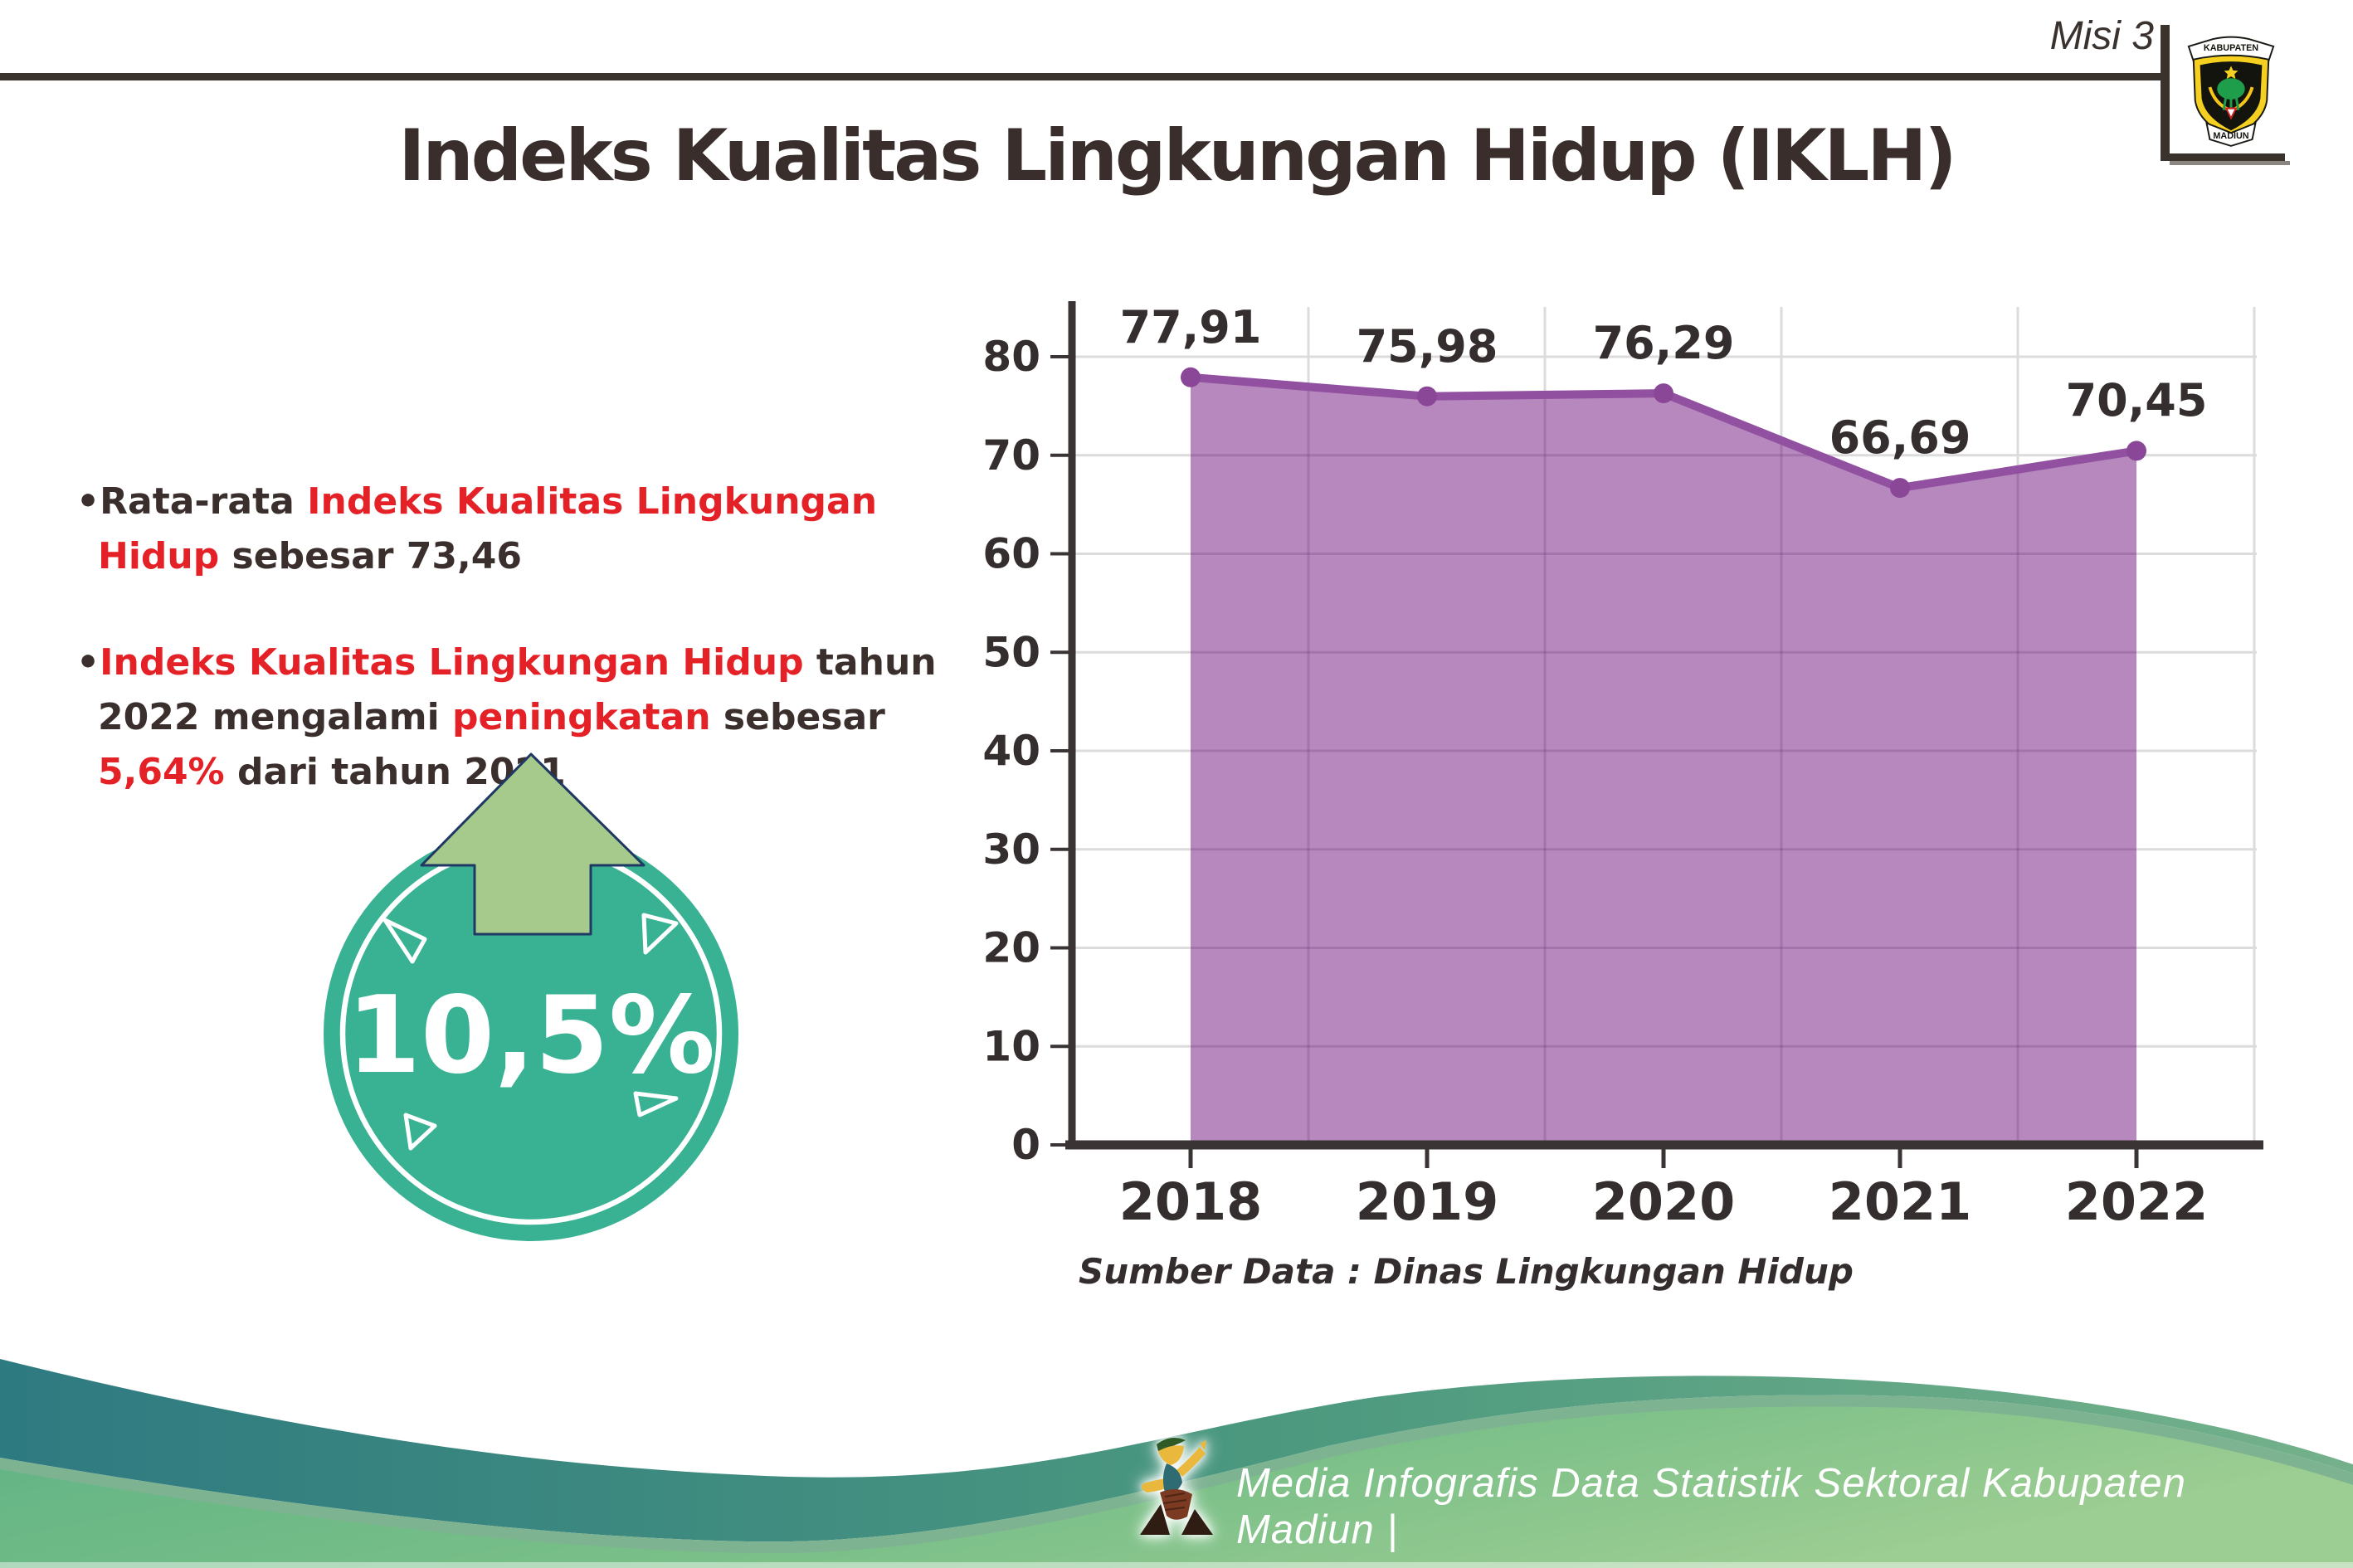 The image size is (2353, 1568). I want to click on misi-label: Misi 3, so click(2101, 36).